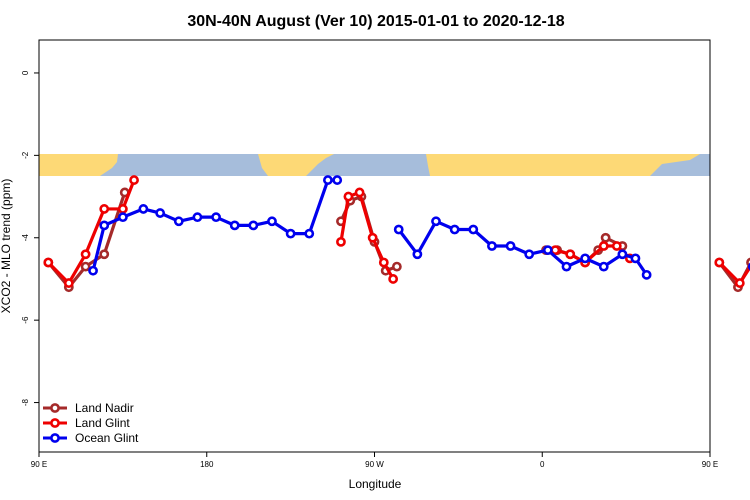 The image size is (750, 500). I want to click on x-axis-label: Longitude, so click(375, 484).